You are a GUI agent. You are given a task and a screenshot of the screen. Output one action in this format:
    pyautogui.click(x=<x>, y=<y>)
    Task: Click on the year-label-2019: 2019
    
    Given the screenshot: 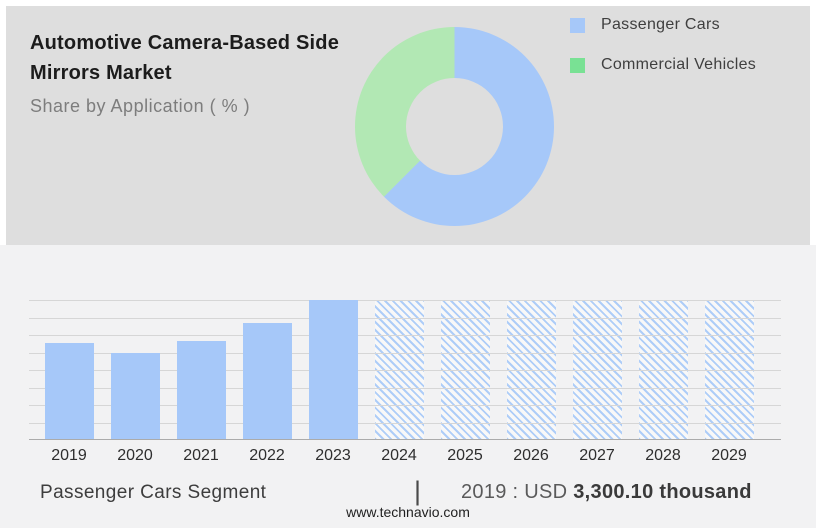 What is the action you would take?
    pyautogui.click(x=69, y=455)
    